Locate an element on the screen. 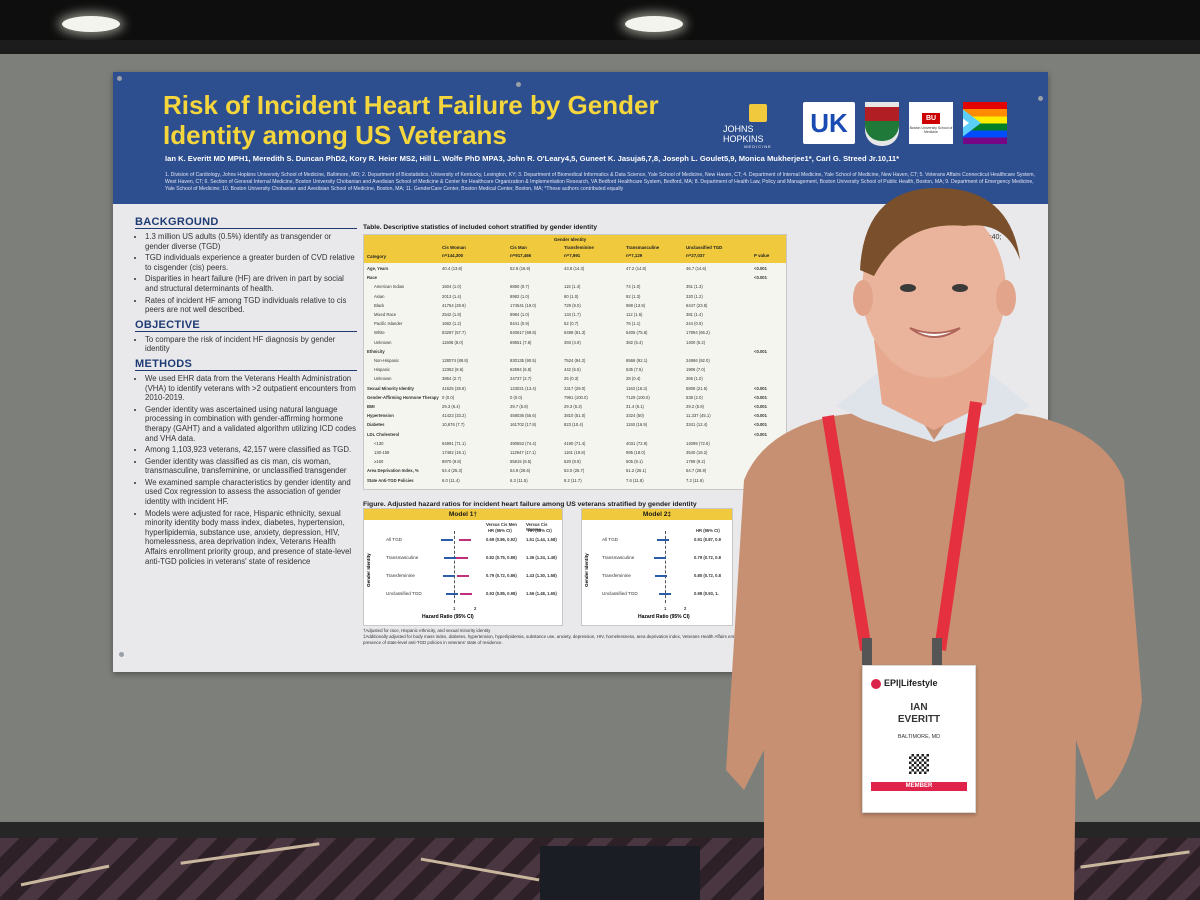  table-cell: 62594 (6.8) is located at coordinates (521, 370).